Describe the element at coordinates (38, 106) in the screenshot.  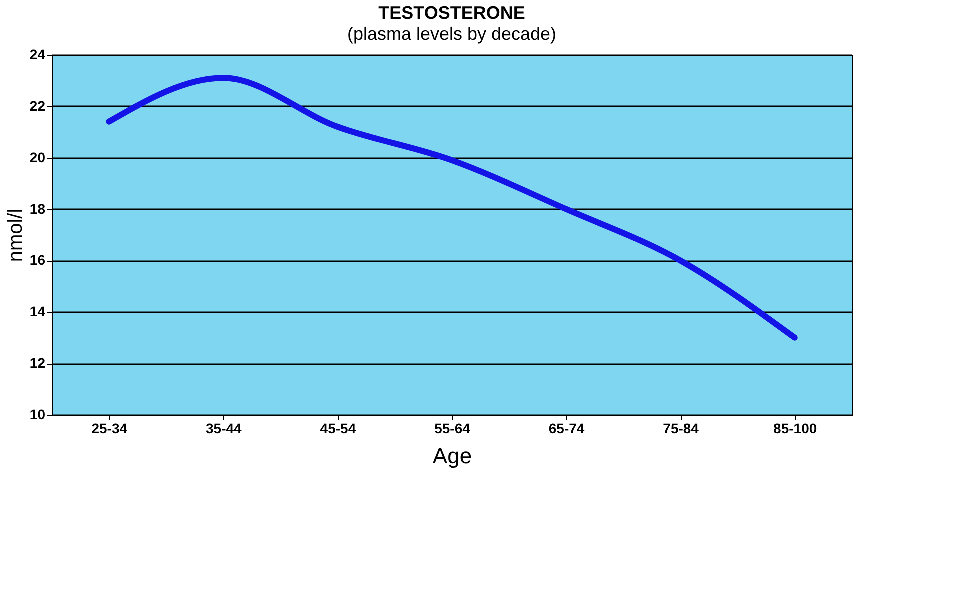
I see `y-tick-label: 22` at that location.